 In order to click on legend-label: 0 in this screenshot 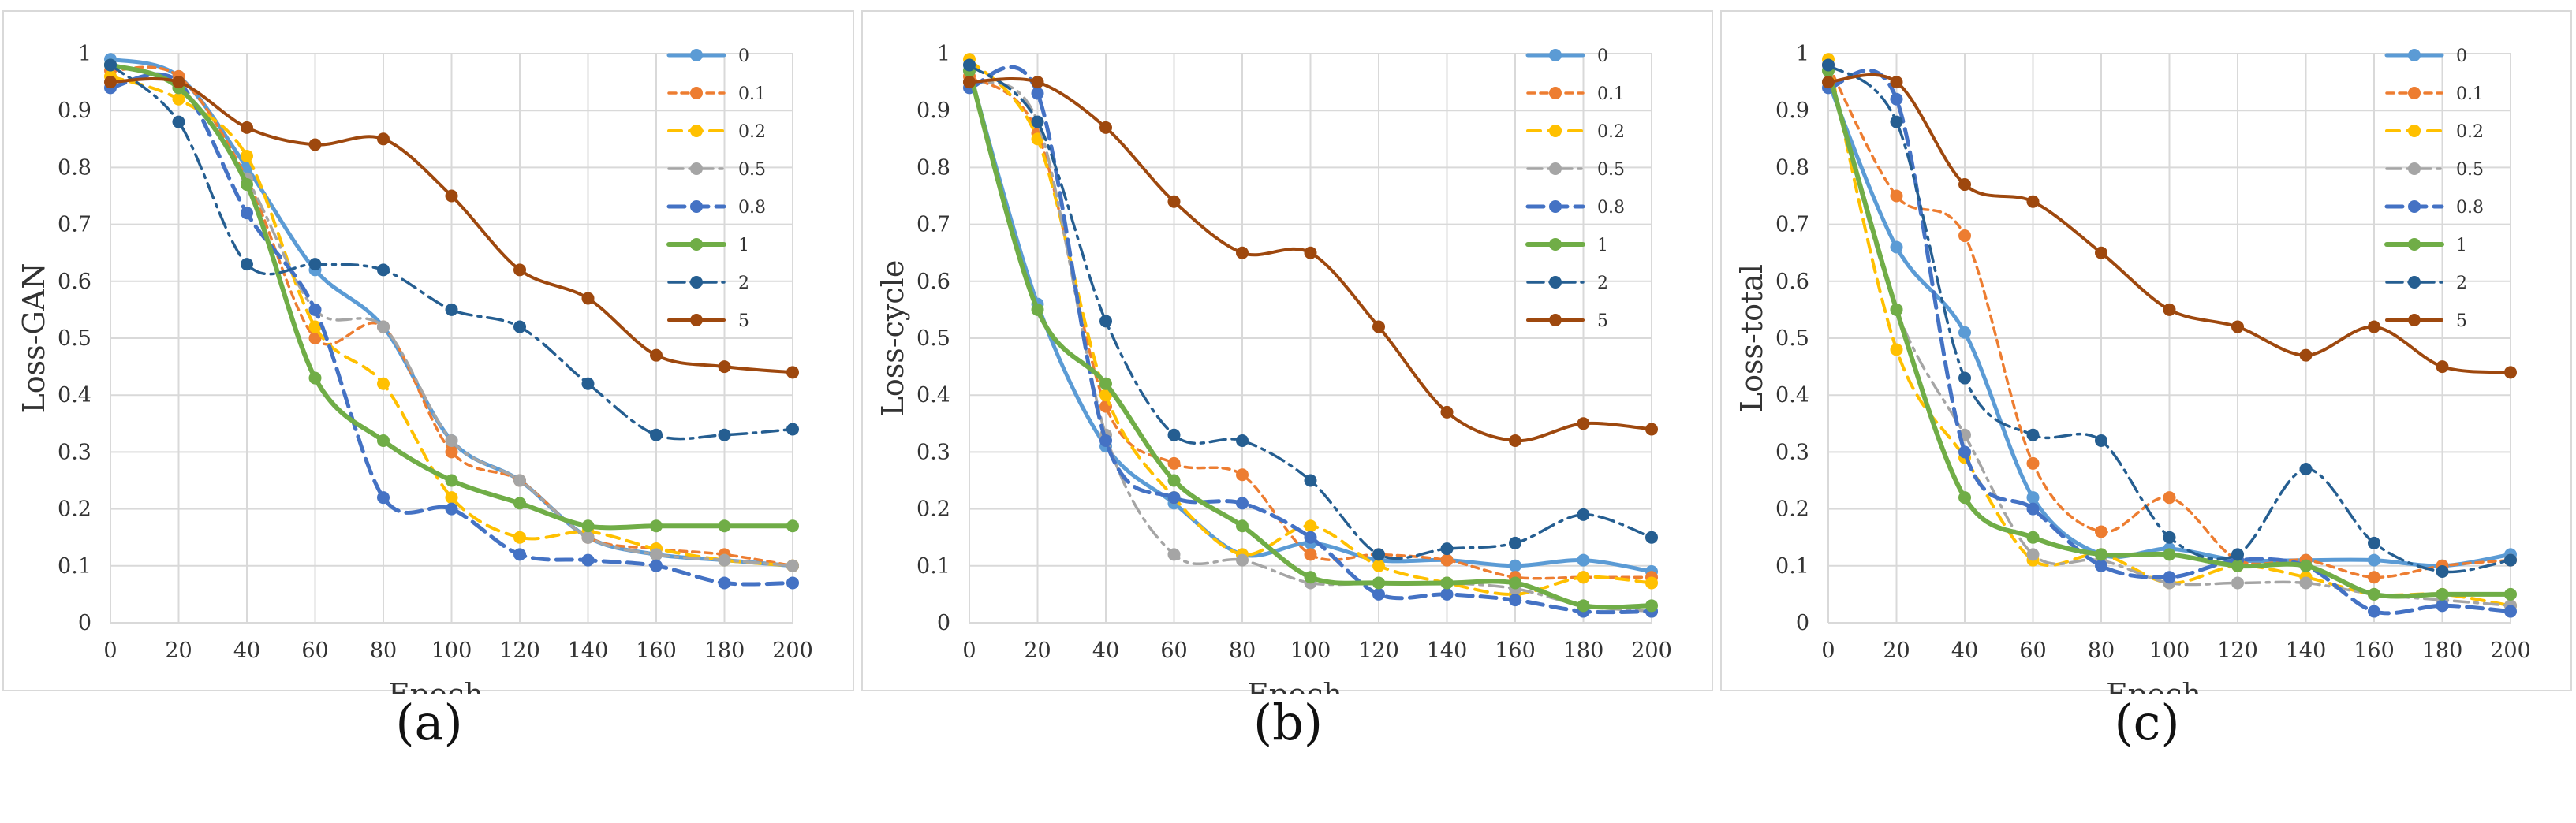, I will do `click(1602, 56)`.